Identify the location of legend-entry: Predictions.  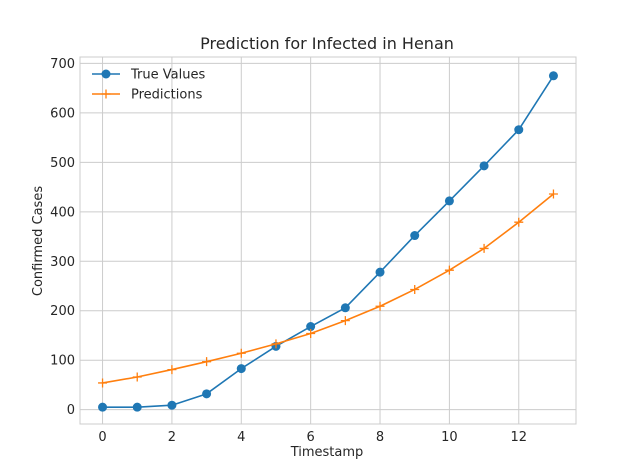
(147, 95).